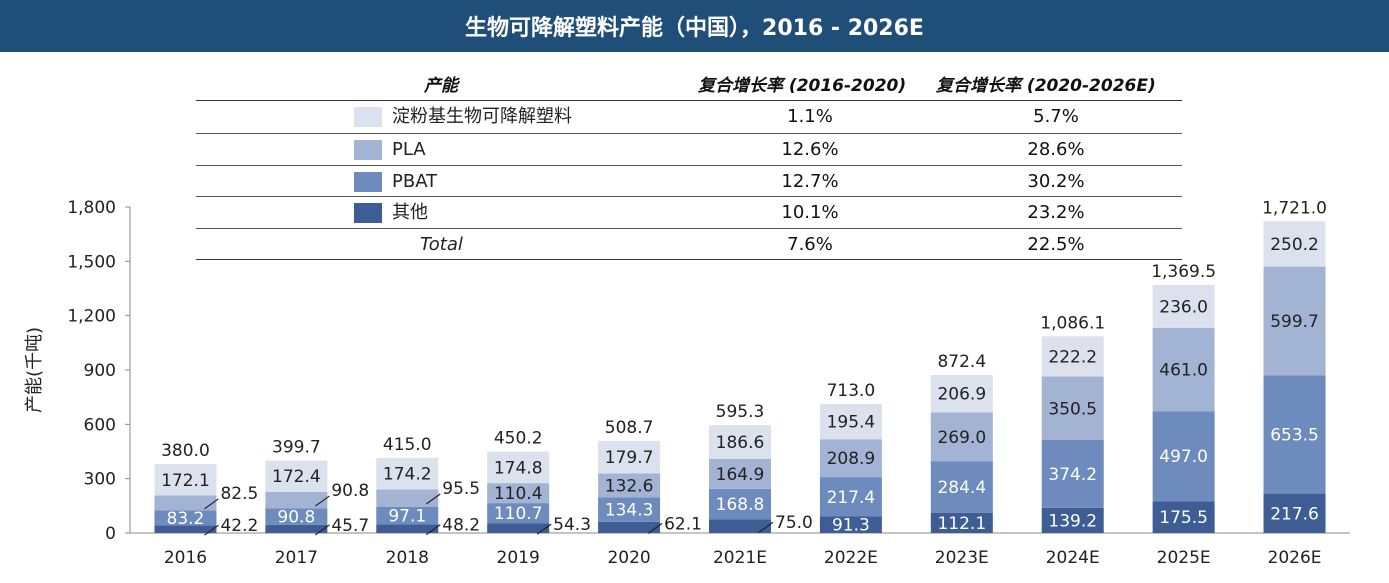  I want to click on legend-label-total: Total, so click(441, 244).